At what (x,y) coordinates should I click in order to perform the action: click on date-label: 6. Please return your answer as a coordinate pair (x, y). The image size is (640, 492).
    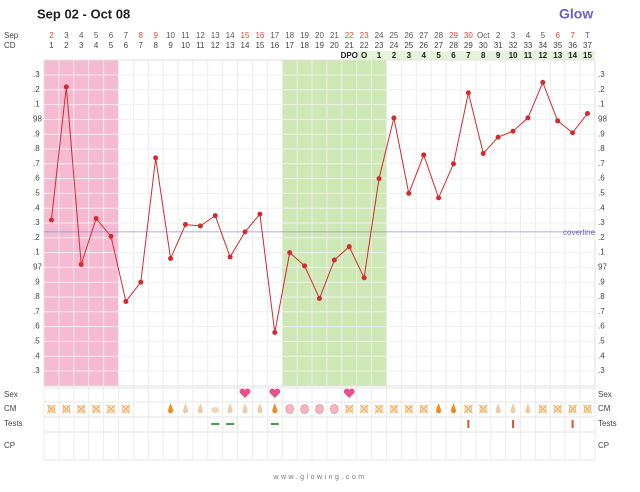
    Looking at the image, I should click on (111, 35).